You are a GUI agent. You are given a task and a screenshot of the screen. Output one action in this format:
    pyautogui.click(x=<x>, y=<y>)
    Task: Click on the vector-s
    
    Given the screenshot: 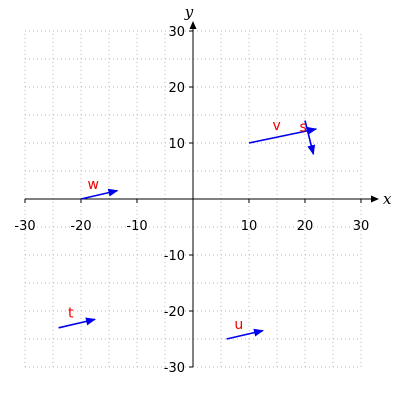 What is the action you would take?
    pyautogui.click(x=310, y=138)
    